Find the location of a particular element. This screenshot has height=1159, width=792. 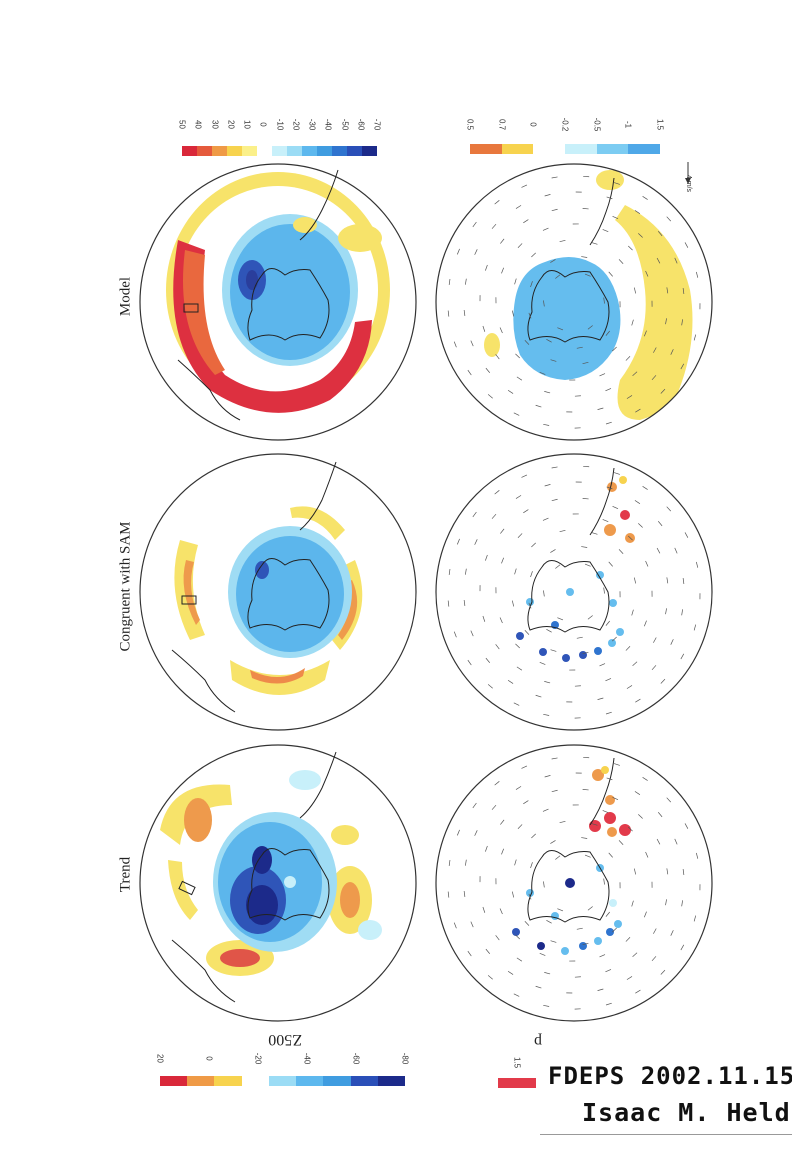

colorbar-z500-bottom is located at coordinates (282, 1081).